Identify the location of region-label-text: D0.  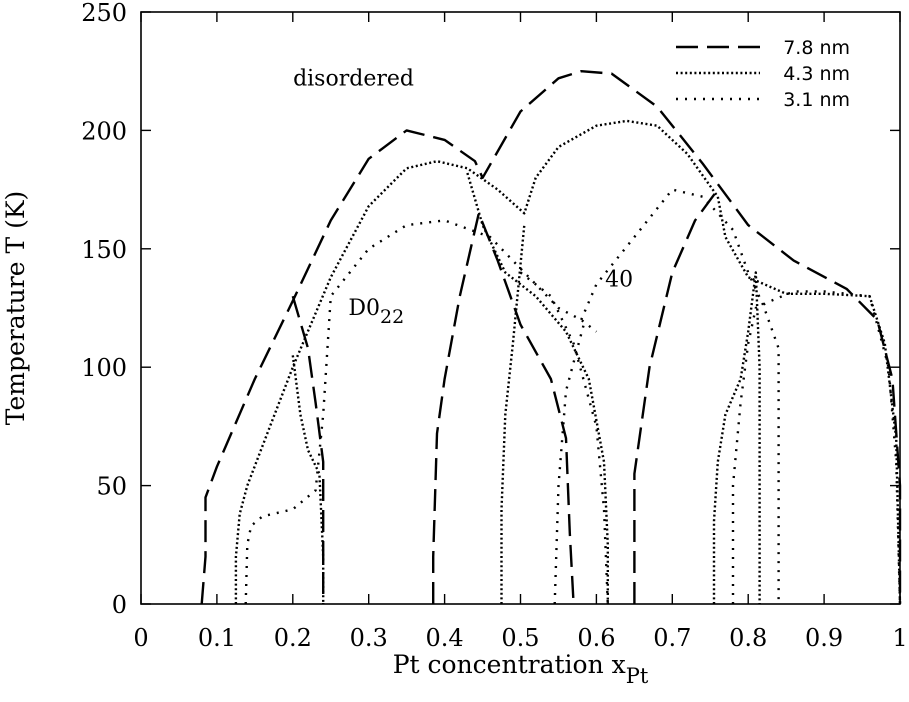
(364, 308).